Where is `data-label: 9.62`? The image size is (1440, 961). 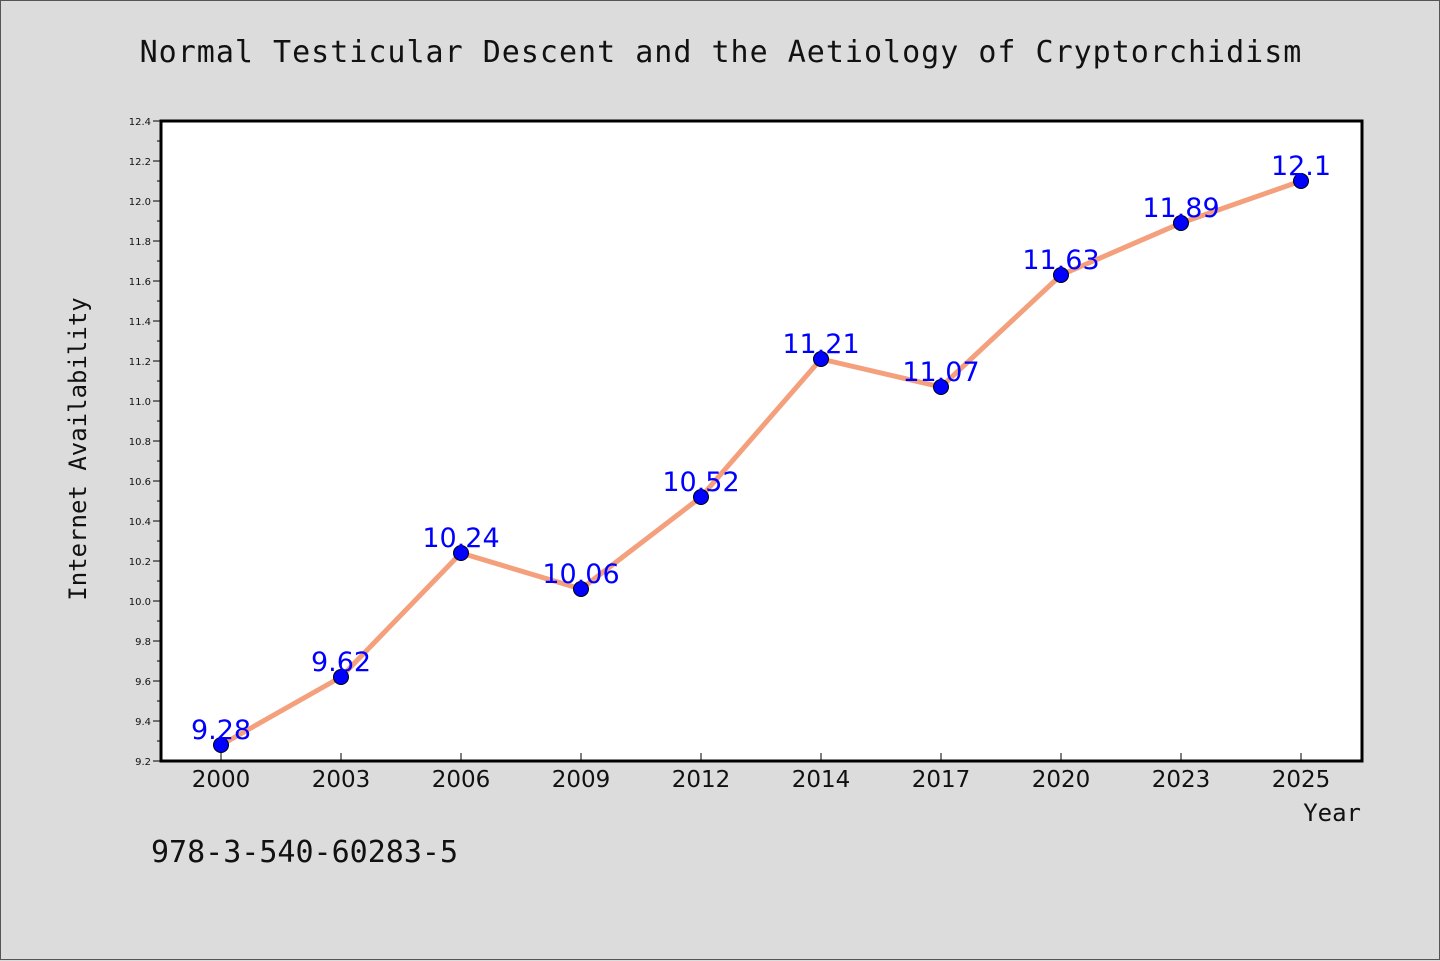
data-label: 9.62 is located at coordinates (341, 662).